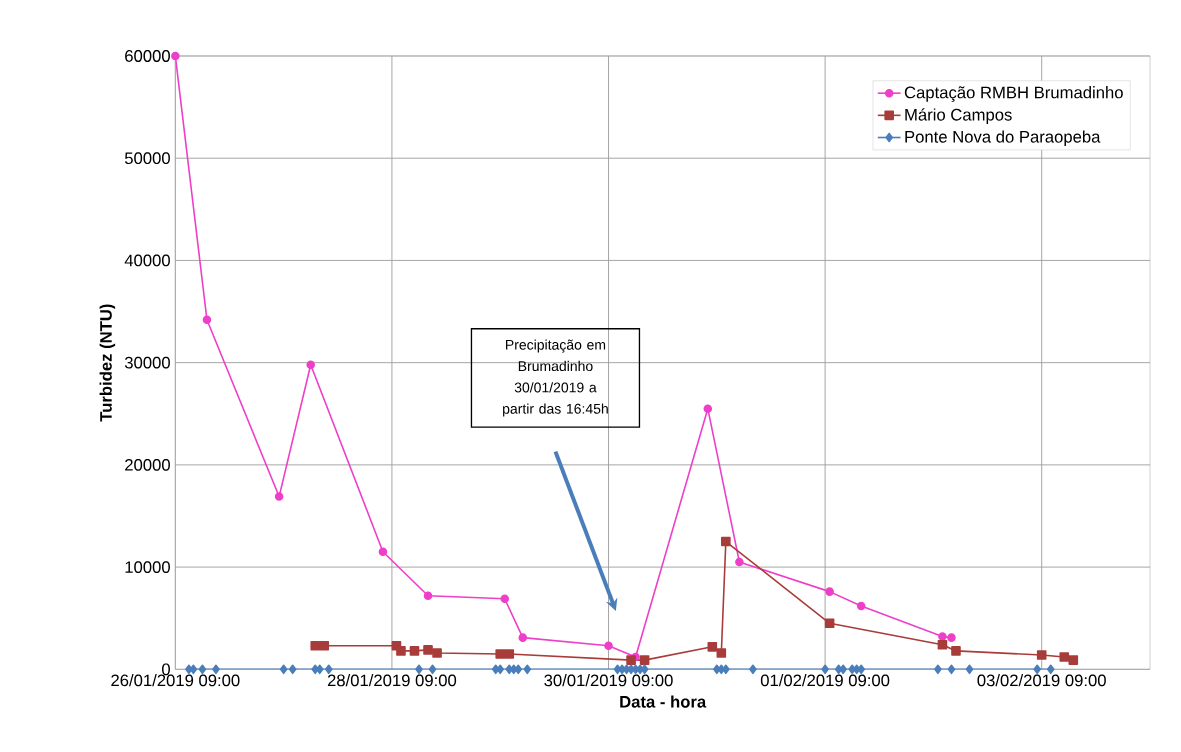 Image resolution: width=1181 pixels, height=752 pixels. I want to click on x-tick-label: 28/01/2019 09:00, so click(392, 680).